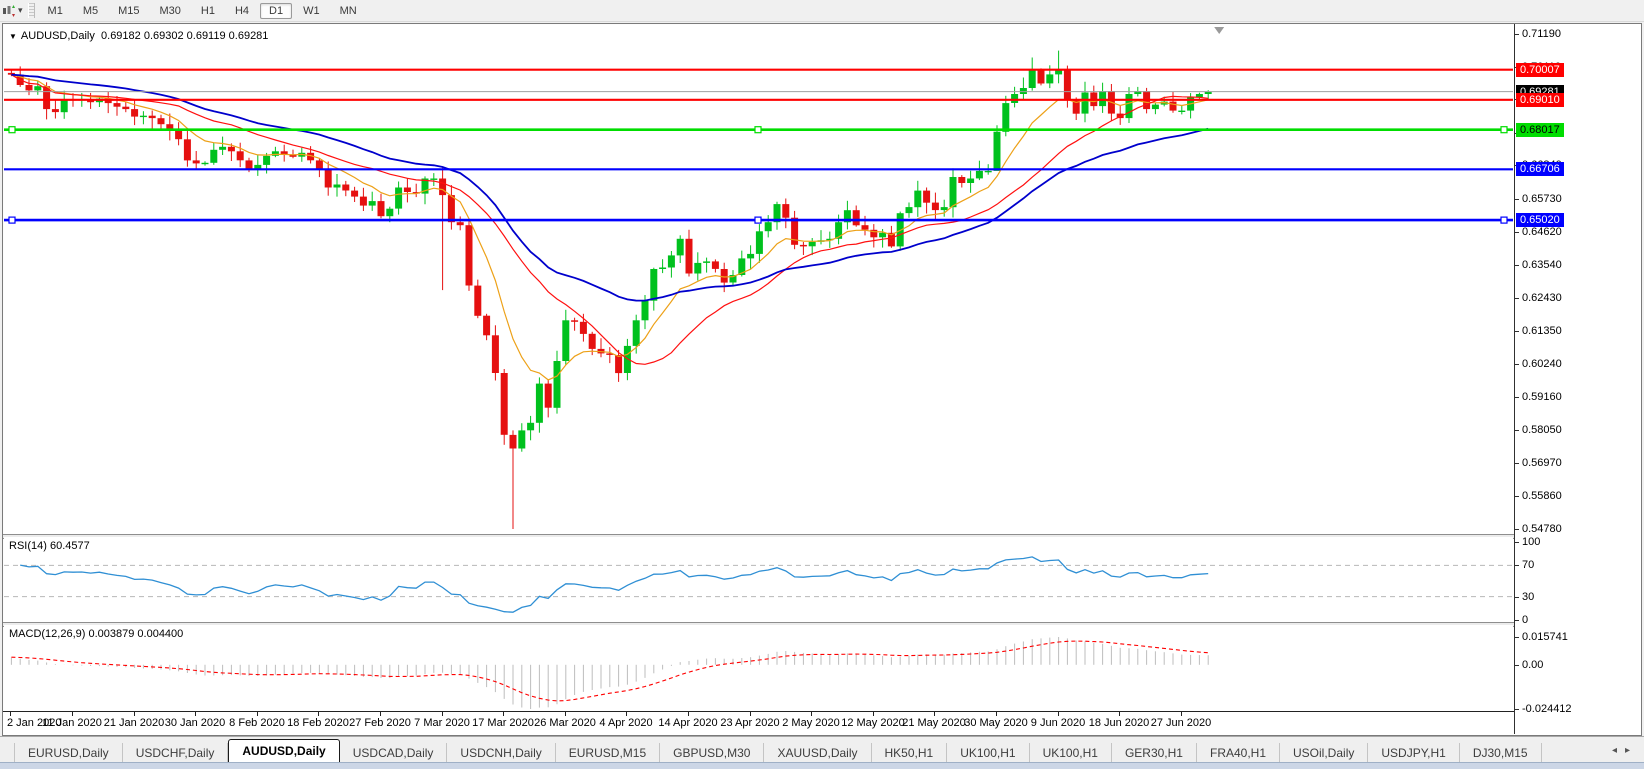 This screenshot has width=1644, height=769. I want to click on timeframe-buttons: M1 M5 M15 M30 H1 H4 D1 W1 MN, so click(202, 10).